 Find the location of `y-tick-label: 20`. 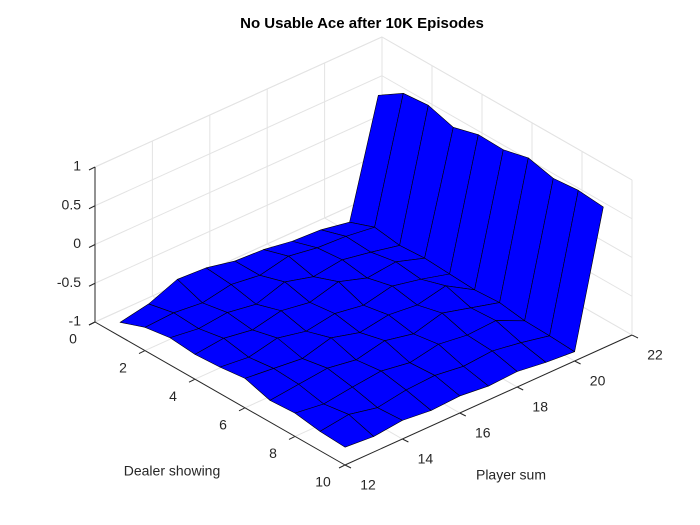

y-tick-label: 20 is located at coordinates (598, 381).